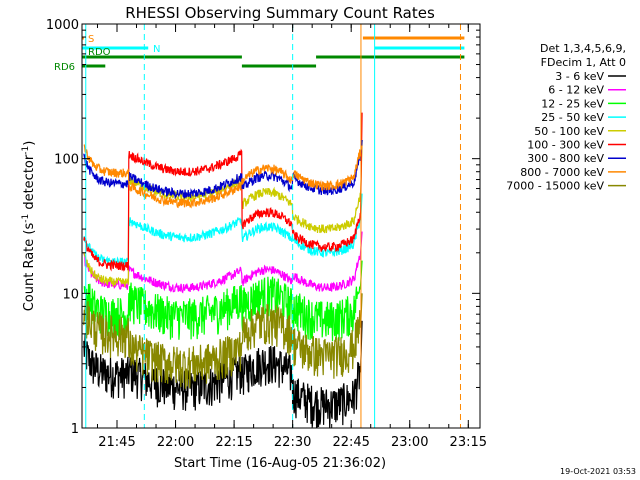  What do you see at coordinates (583, 48) in the screenshot?
I see `legend-header-line-1: Det 1,3,4,5,6,9,` at bounding box center [583, 48].